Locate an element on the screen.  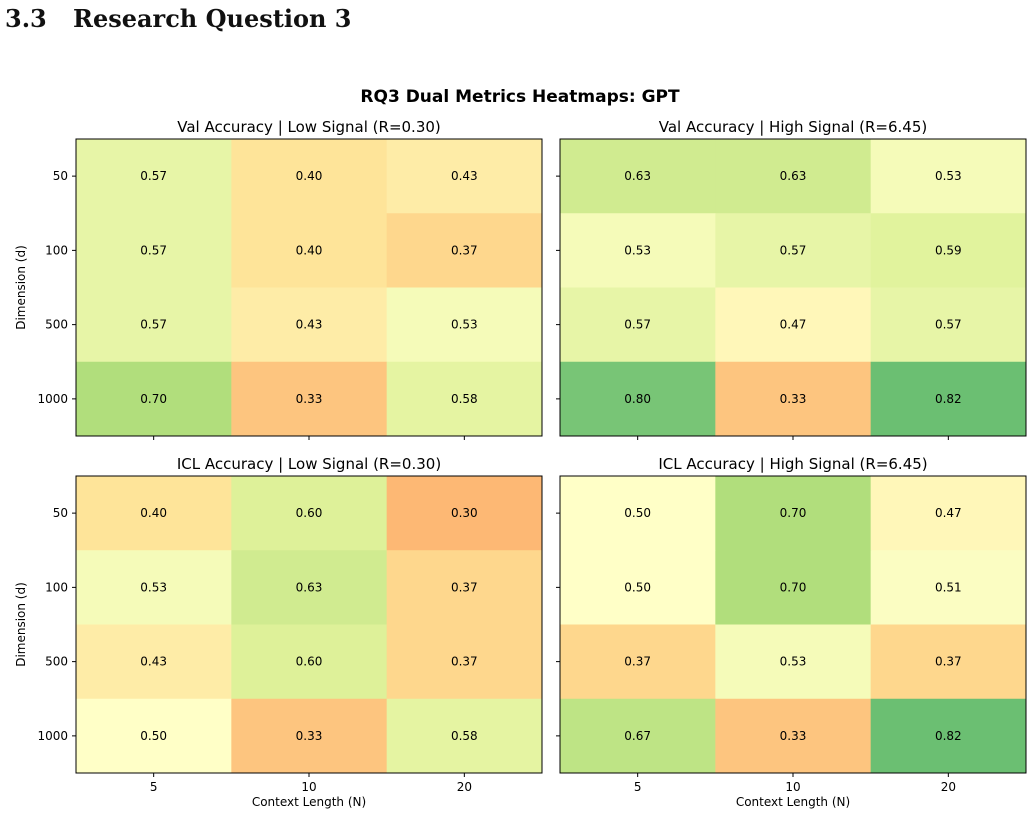
panel-title: ICL Accuracy | Low Signal (R=0.30) is located at coordinates (309, 464).